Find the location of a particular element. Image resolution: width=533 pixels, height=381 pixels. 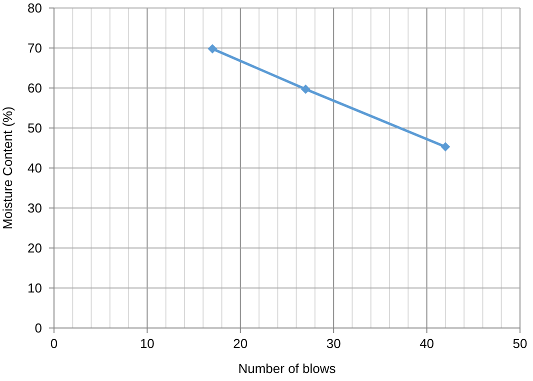

y-tick-label: 30 is located at coordinates (35, 208).